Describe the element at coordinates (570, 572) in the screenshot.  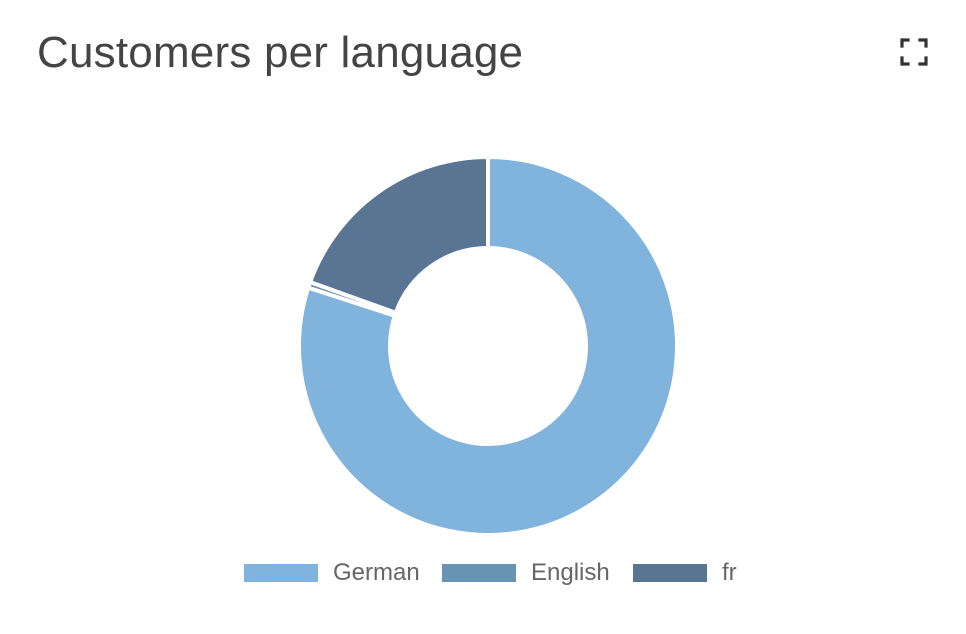
I see `legend-label-english: English` at that location.